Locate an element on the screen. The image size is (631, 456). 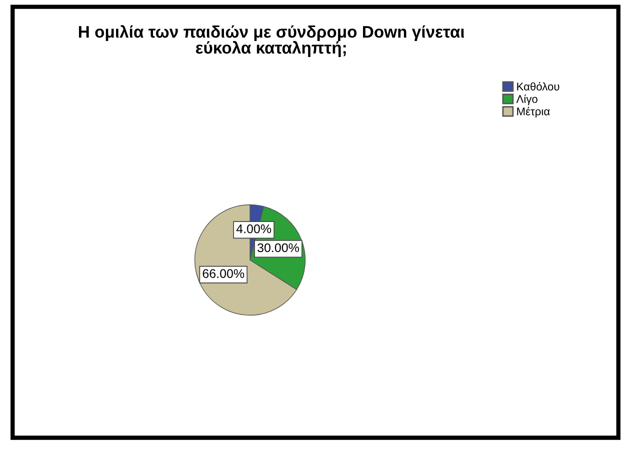
legend-label: Λίγο is located at coordinates (527, 100).